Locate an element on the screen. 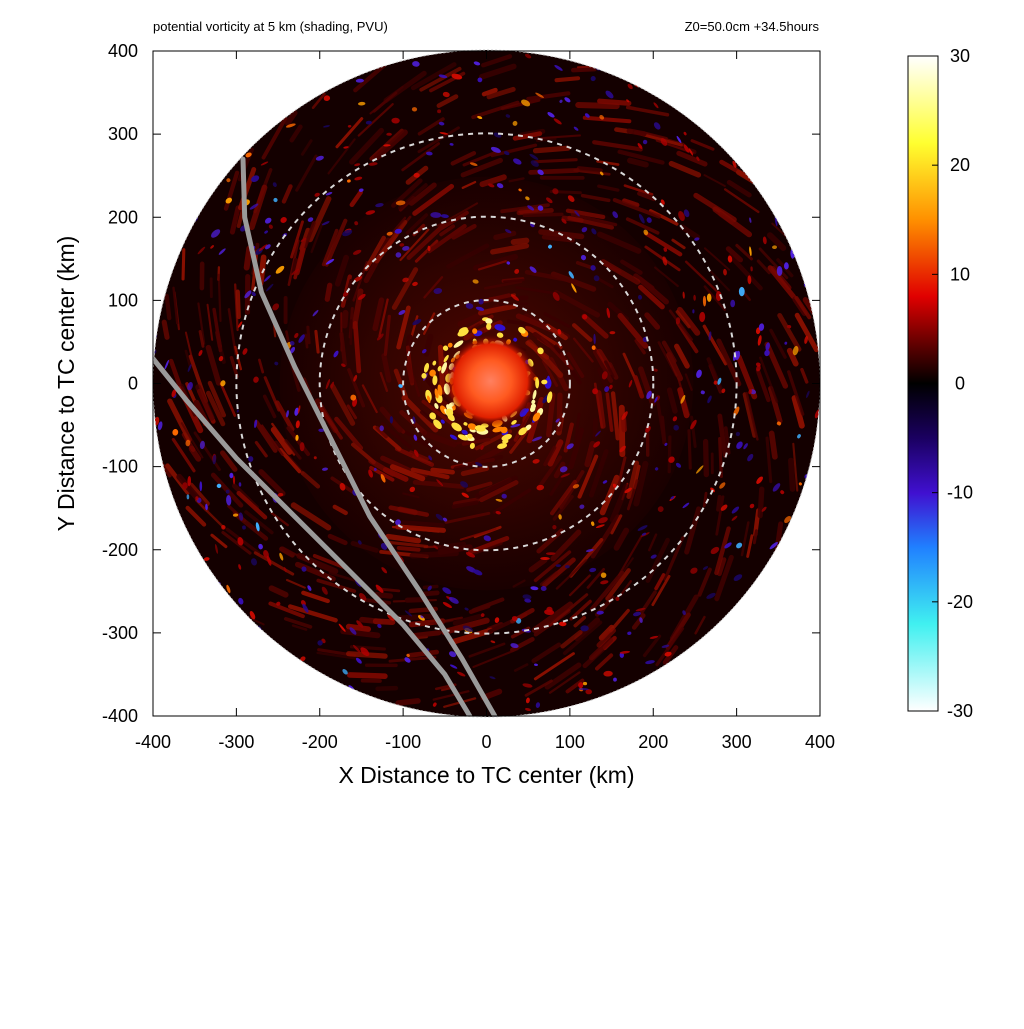 Image resolution: width=1024 pixels, height=1029 pixels. colorbar-tick-label: 0 is located at coordinates (960, 384).